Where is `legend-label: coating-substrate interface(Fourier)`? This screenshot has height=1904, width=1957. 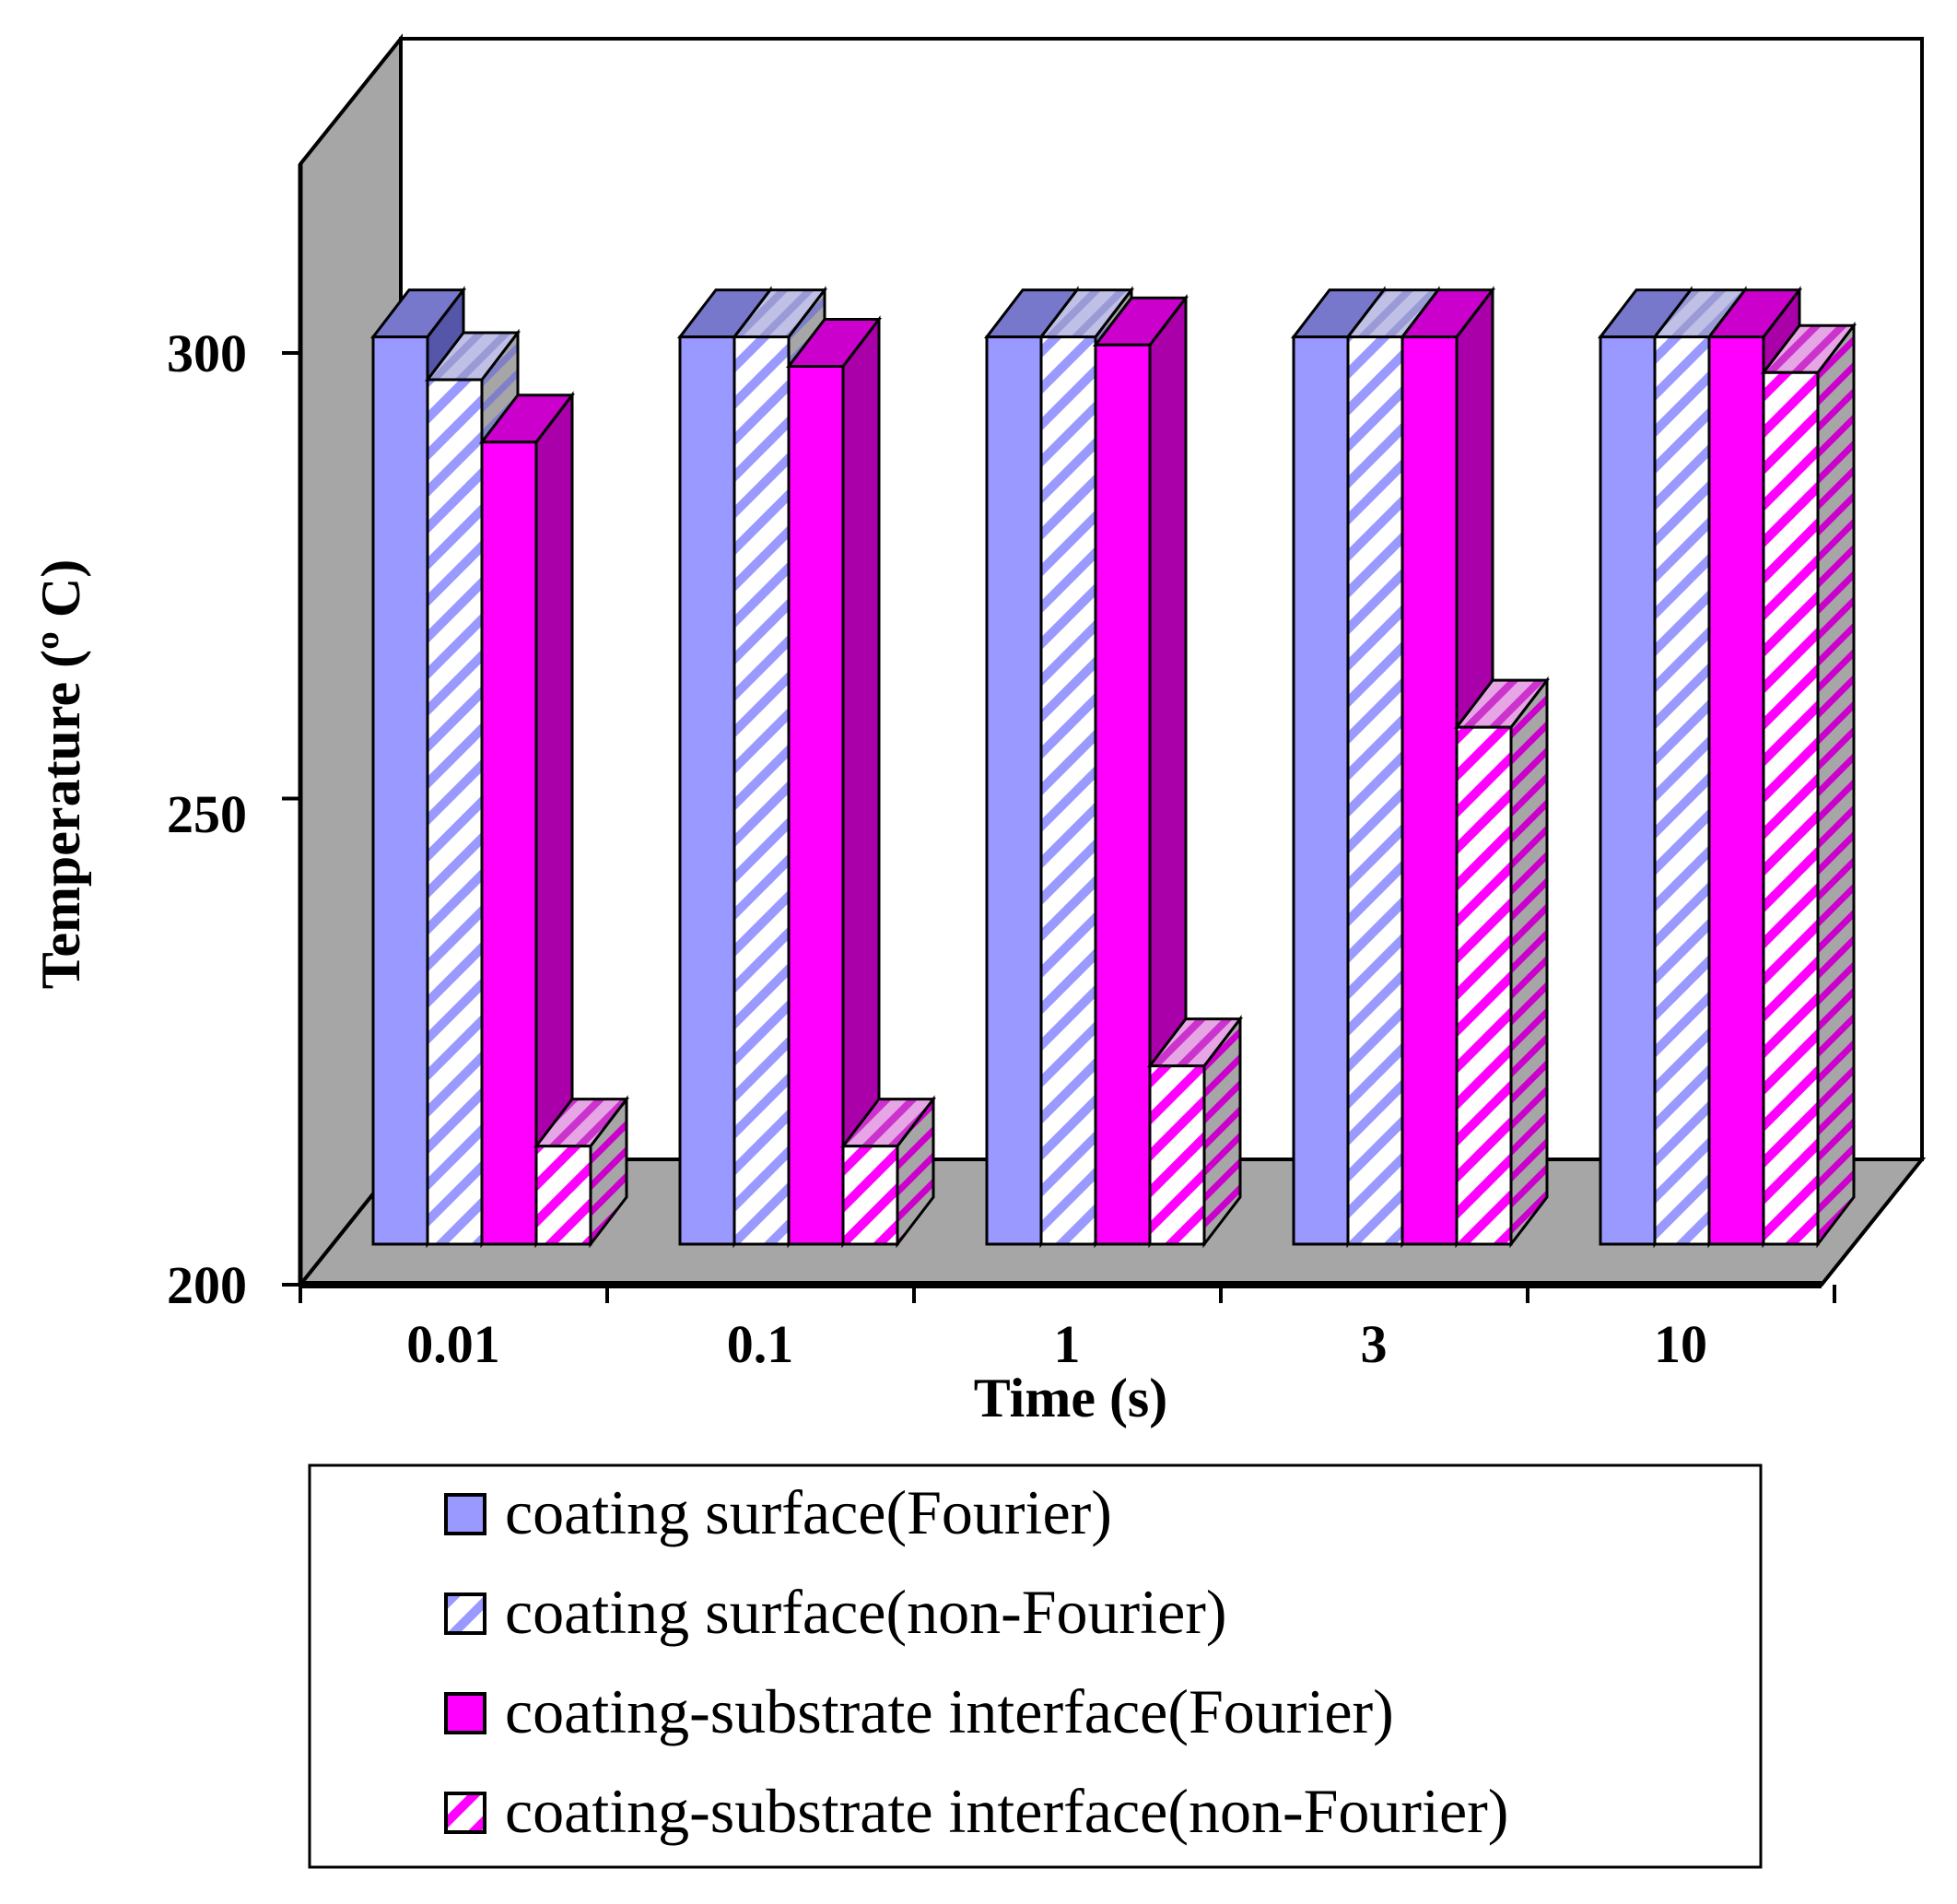 legend-label: coating-substrate interface(Fourier) is located at coordinates (950, 1711).